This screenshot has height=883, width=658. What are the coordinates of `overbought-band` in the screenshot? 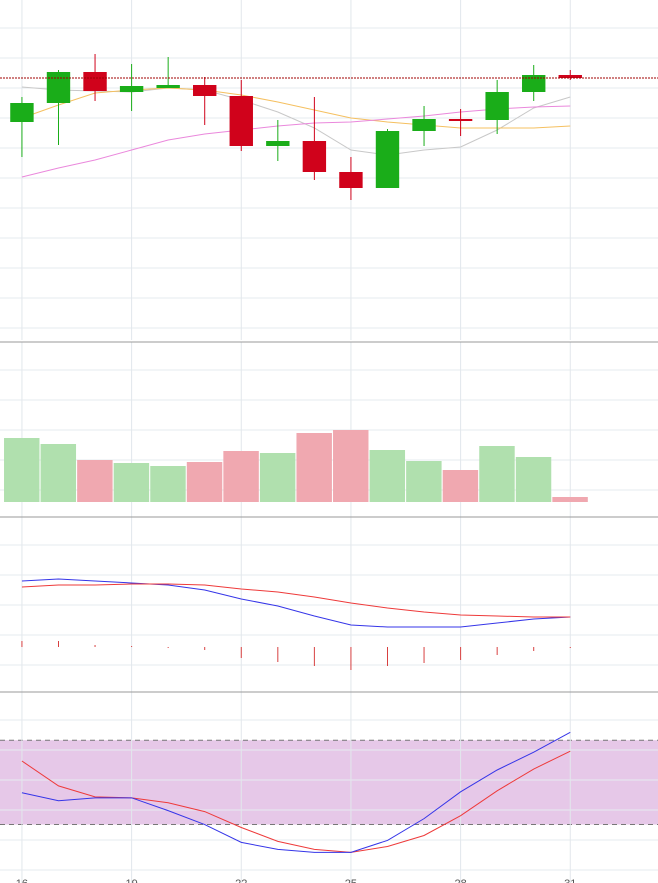 It's located at (329, 782).